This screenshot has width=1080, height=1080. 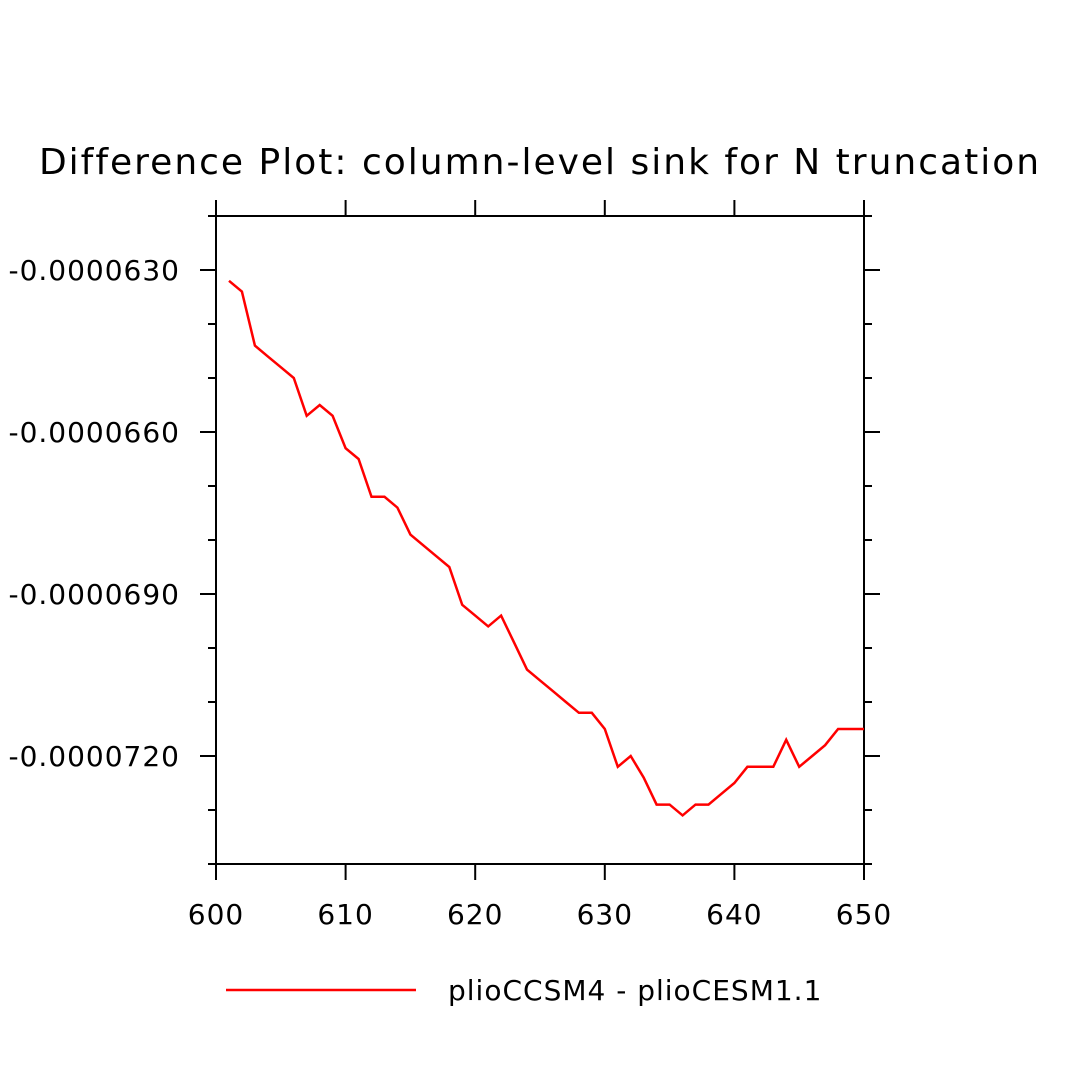 I want to click on x-tick-label: 640, so click(x=734, y=914).